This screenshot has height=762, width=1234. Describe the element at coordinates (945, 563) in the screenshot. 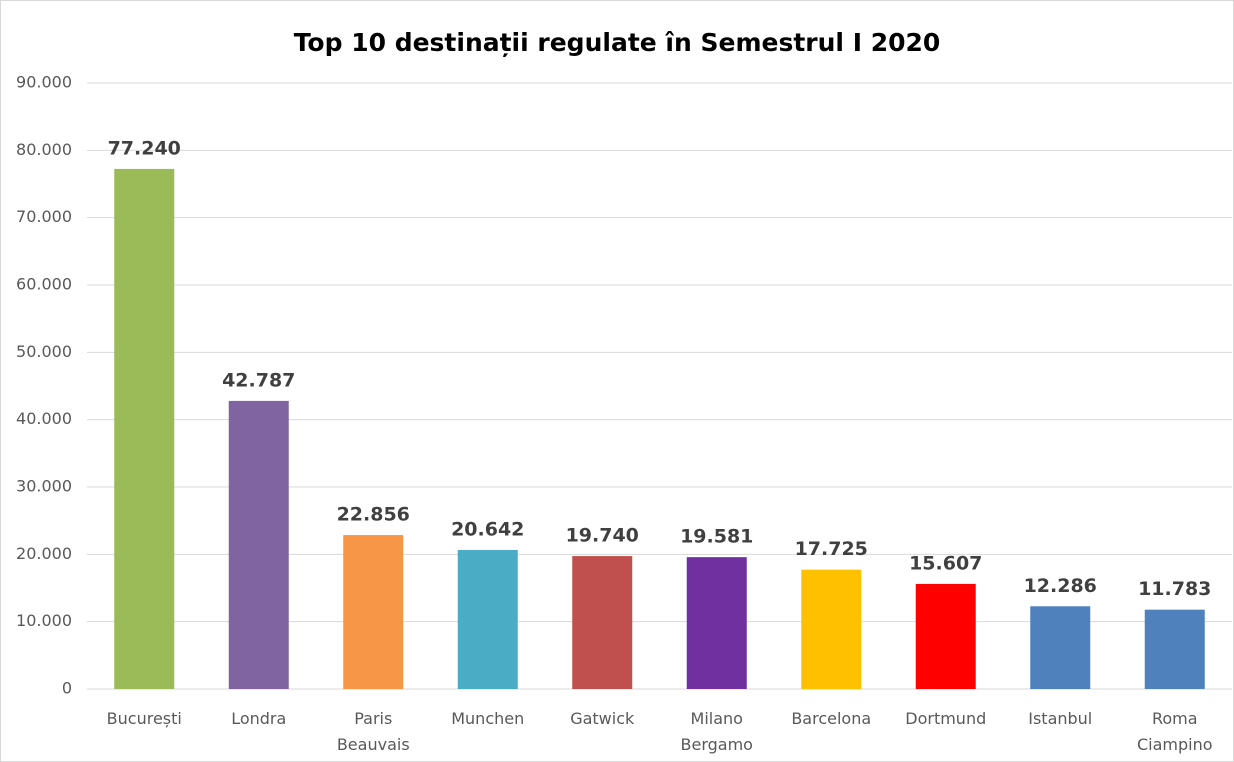

I see `data-label: 15.607` at that location.